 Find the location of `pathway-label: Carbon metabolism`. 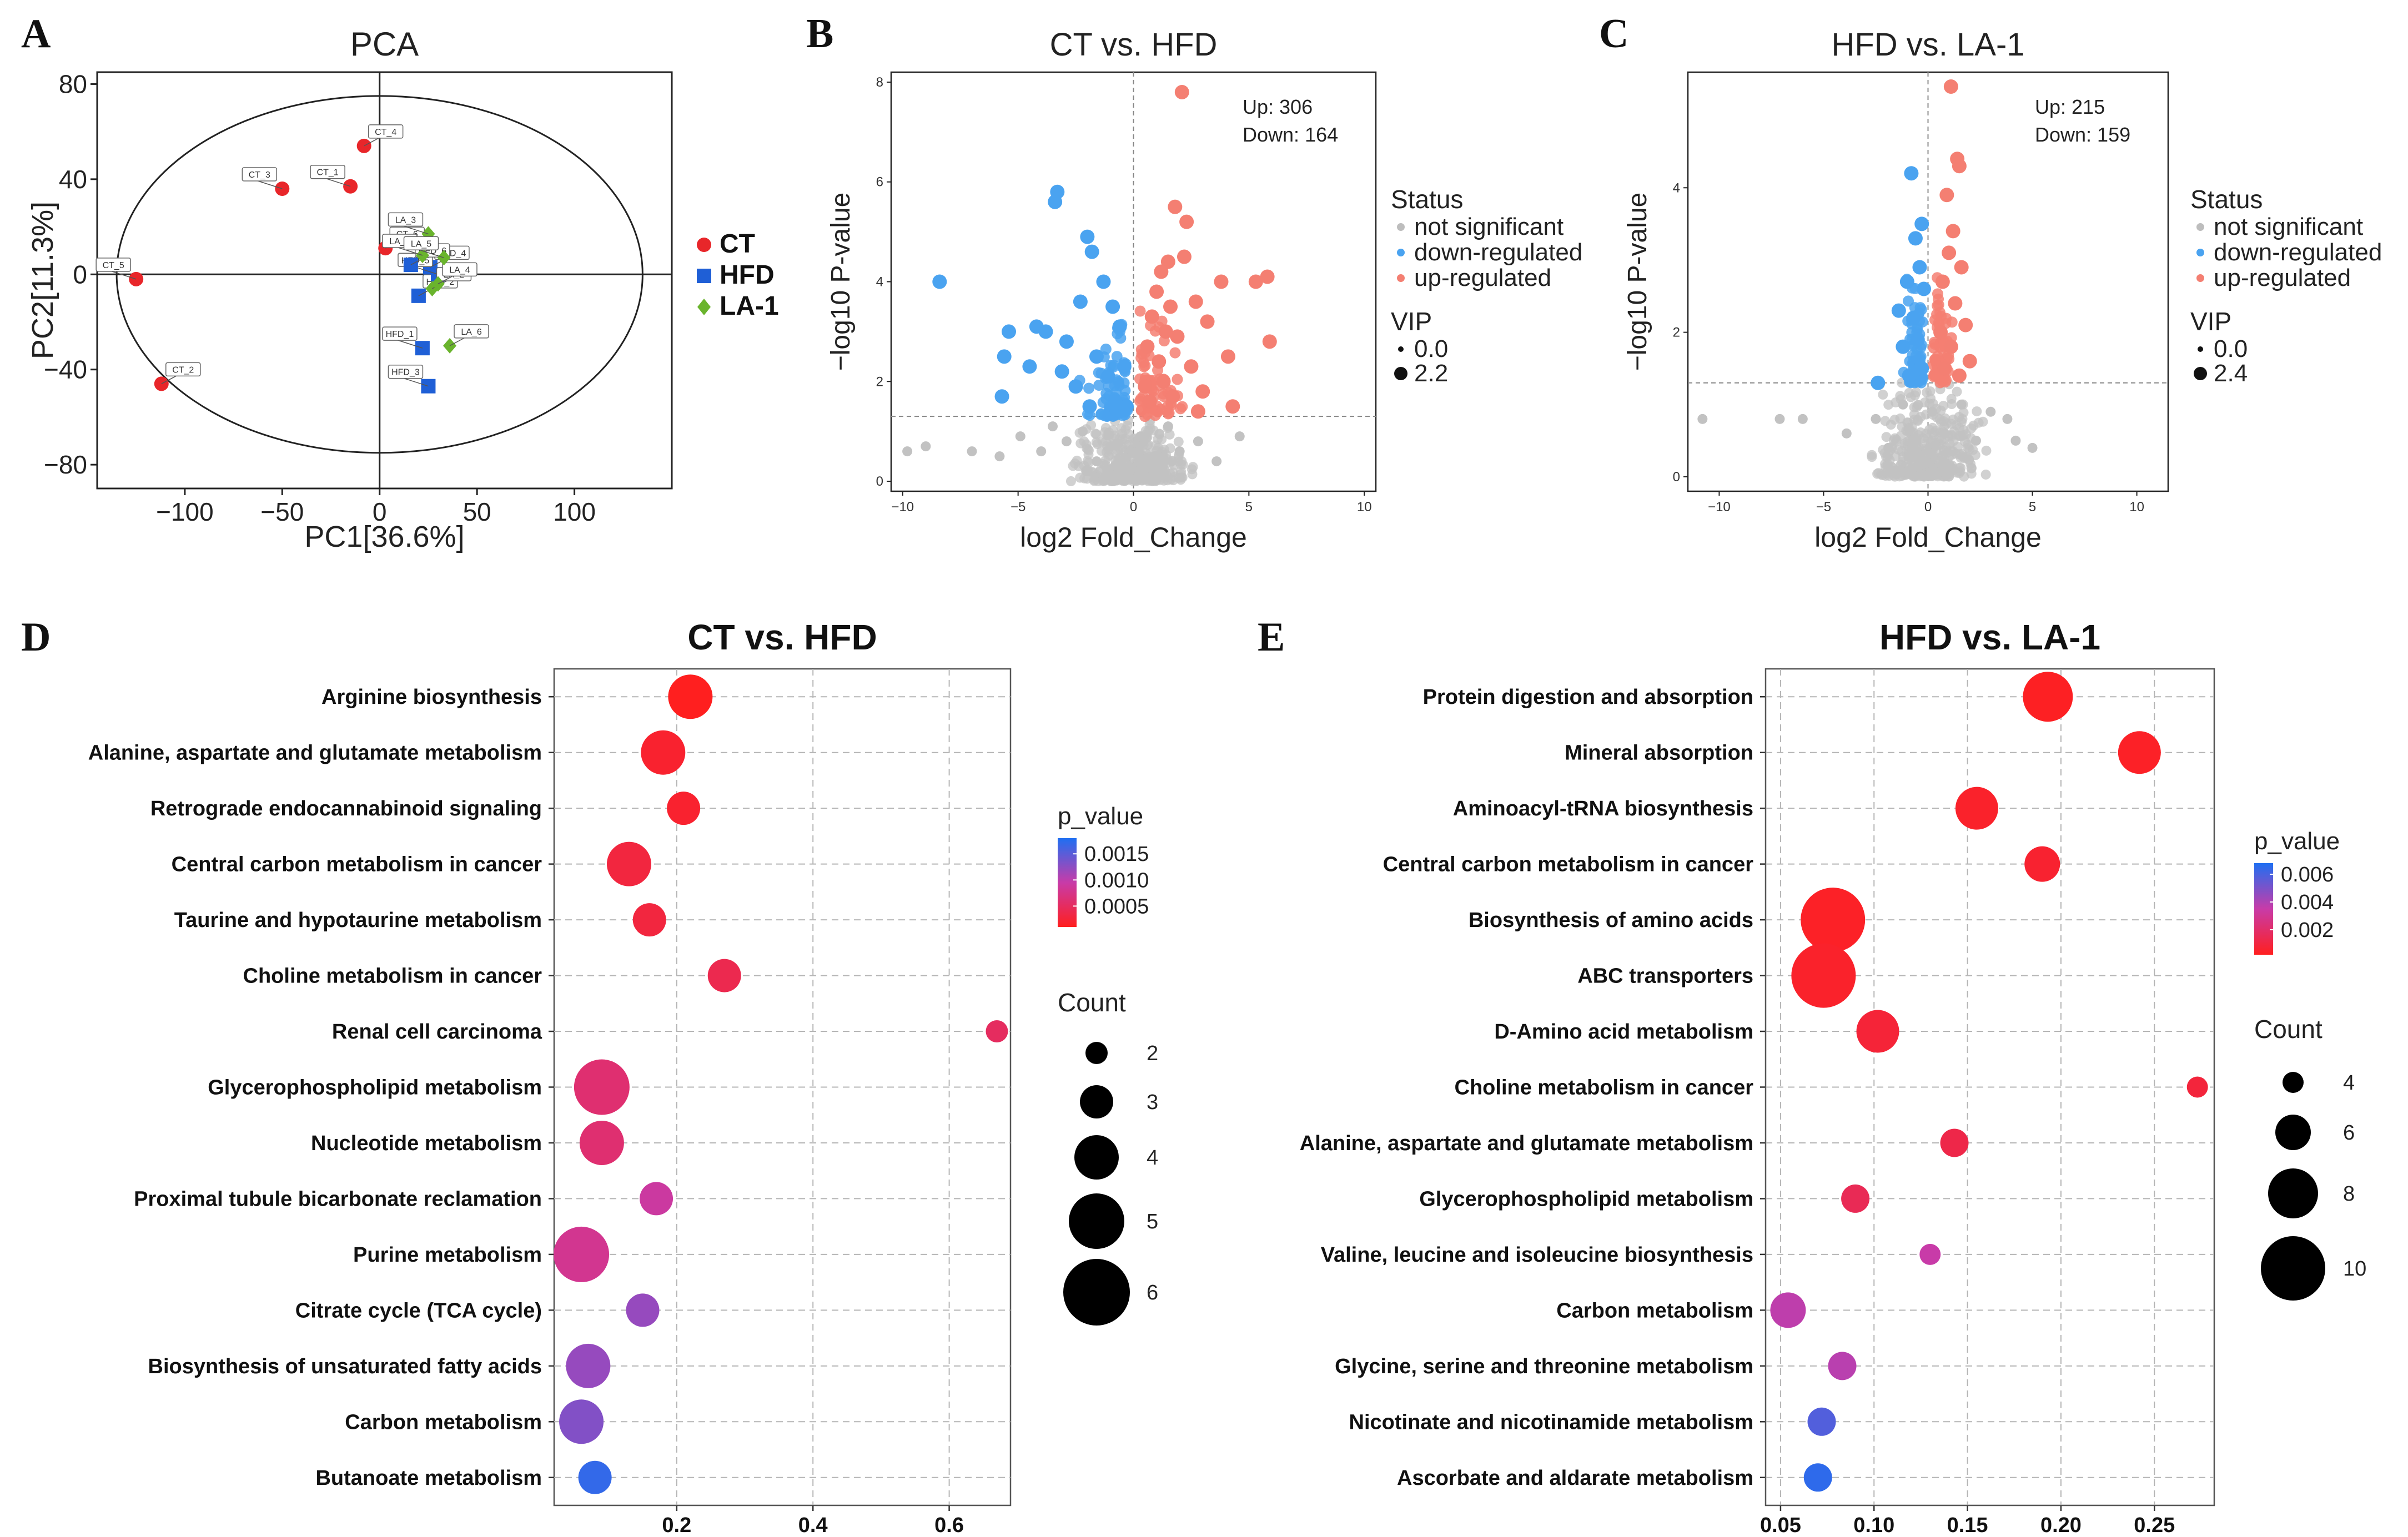

pathway-label: Carbon metabolism is located at coordinates (1654, 1310).